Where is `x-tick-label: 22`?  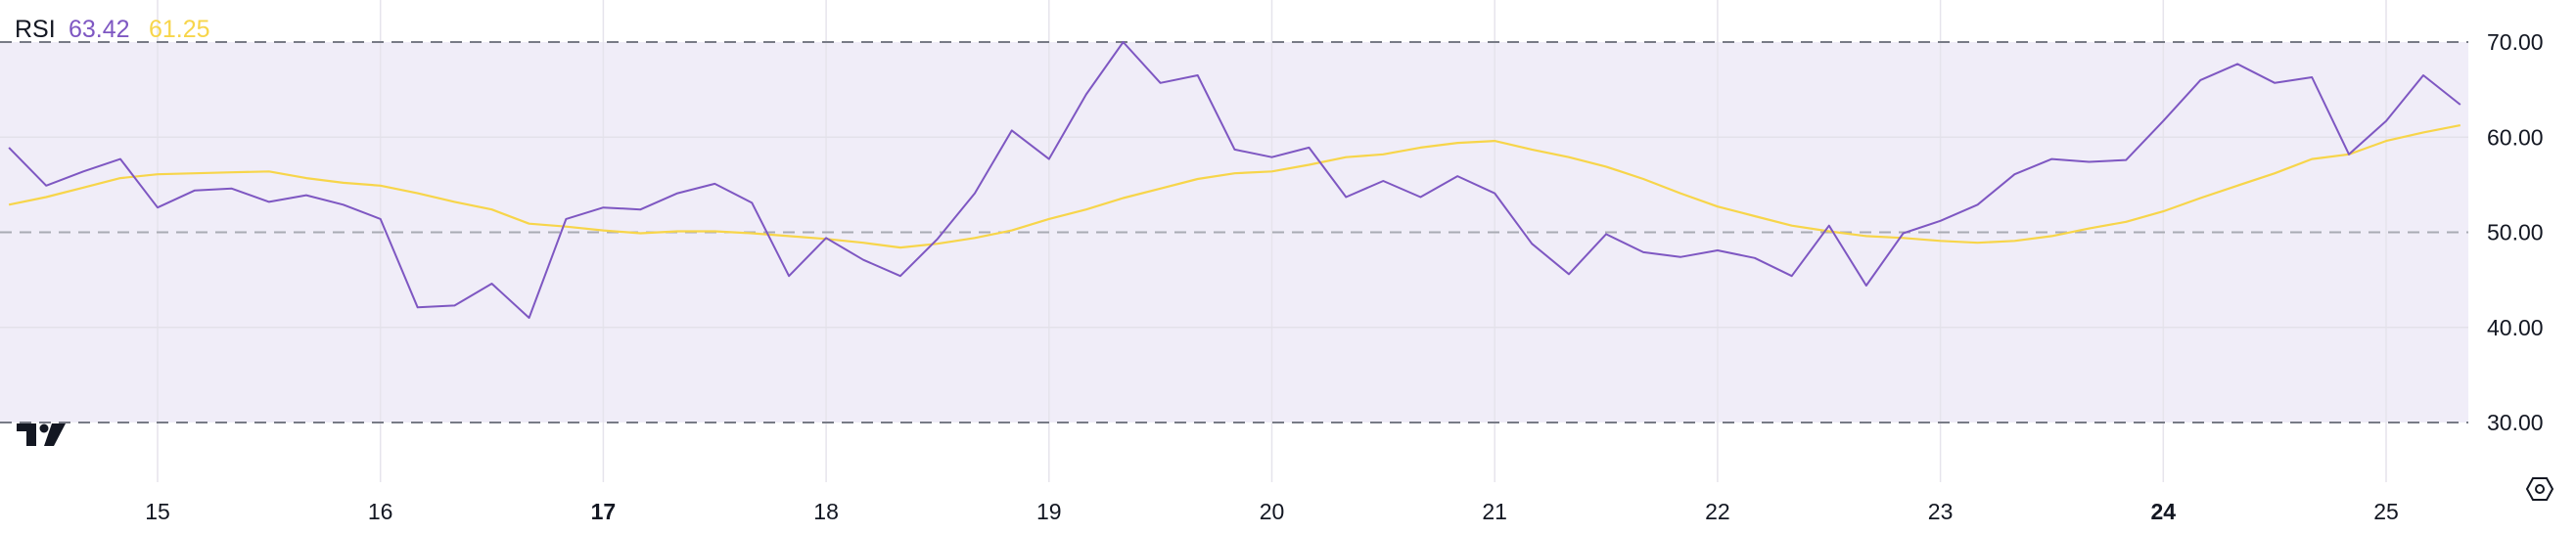 x-tick-label: 22 is located at coordinates (1717, 511).